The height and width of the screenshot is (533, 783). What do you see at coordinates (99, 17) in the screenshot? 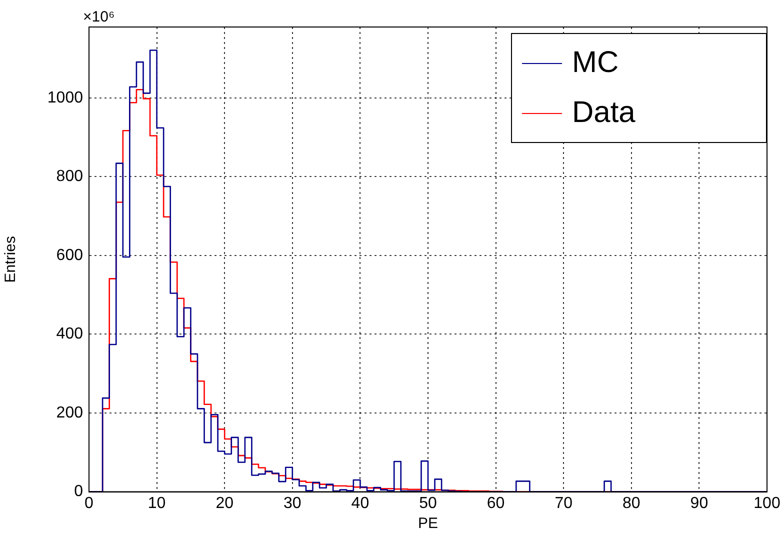
I see `text: ×10⁶` at bounding box center [99, 17].